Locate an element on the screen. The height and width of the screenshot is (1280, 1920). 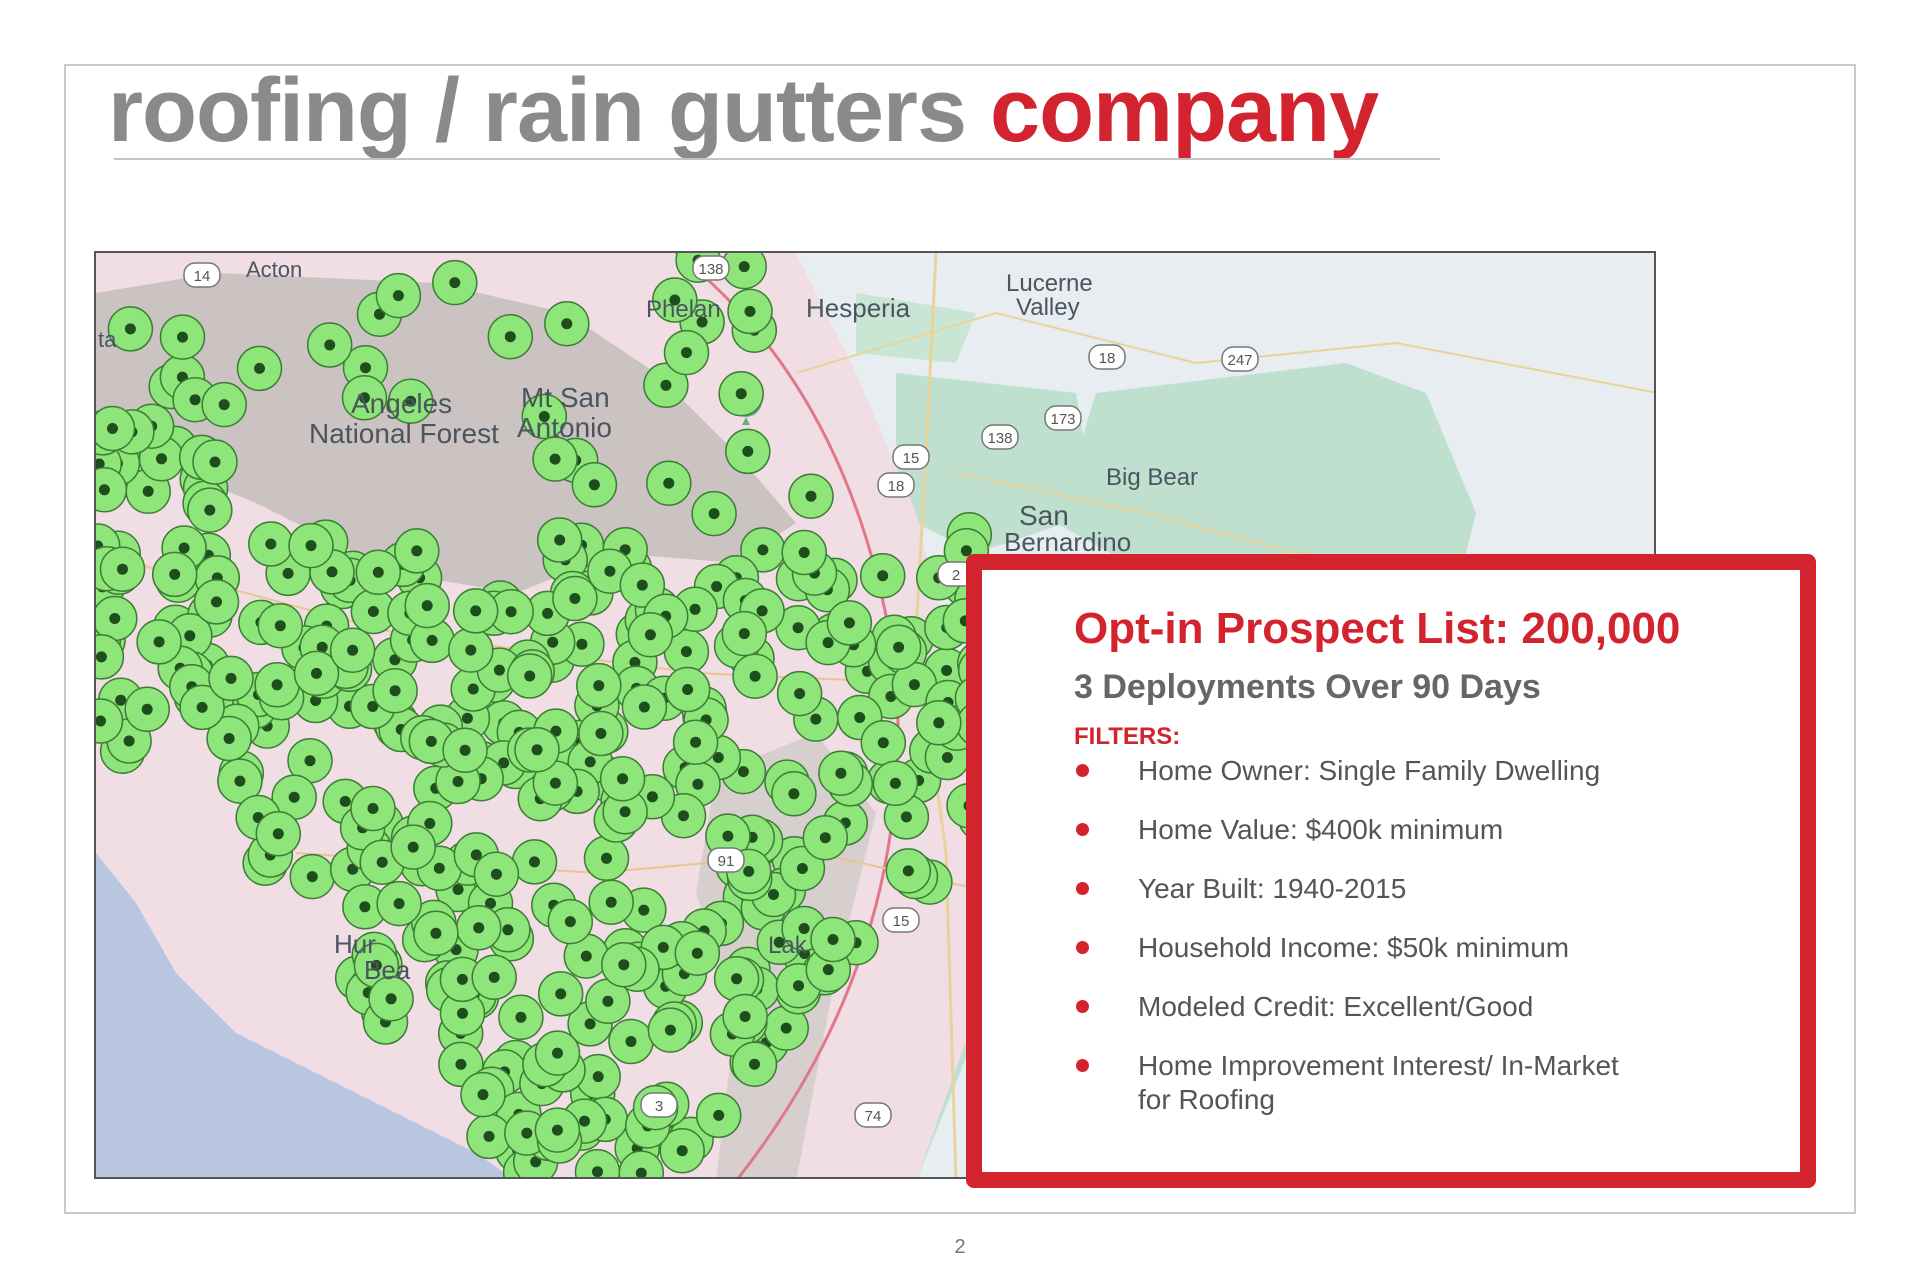
filter-item: Home Value: $400k minimum is located at coordinates (1384, 830).